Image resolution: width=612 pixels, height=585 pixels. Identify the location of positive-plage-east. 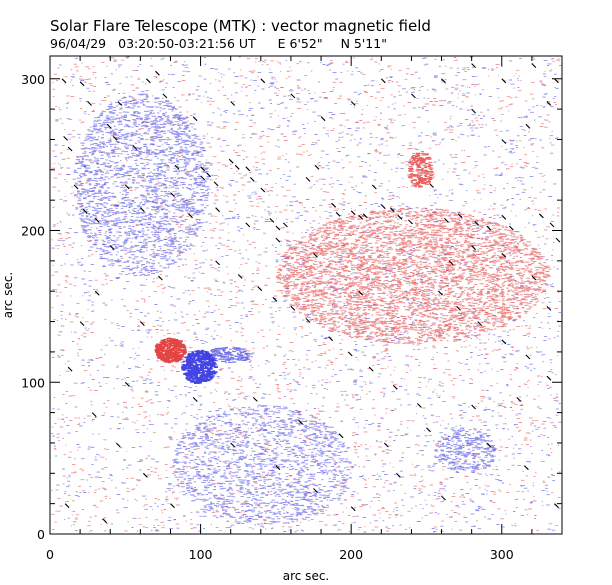
(421, 169).